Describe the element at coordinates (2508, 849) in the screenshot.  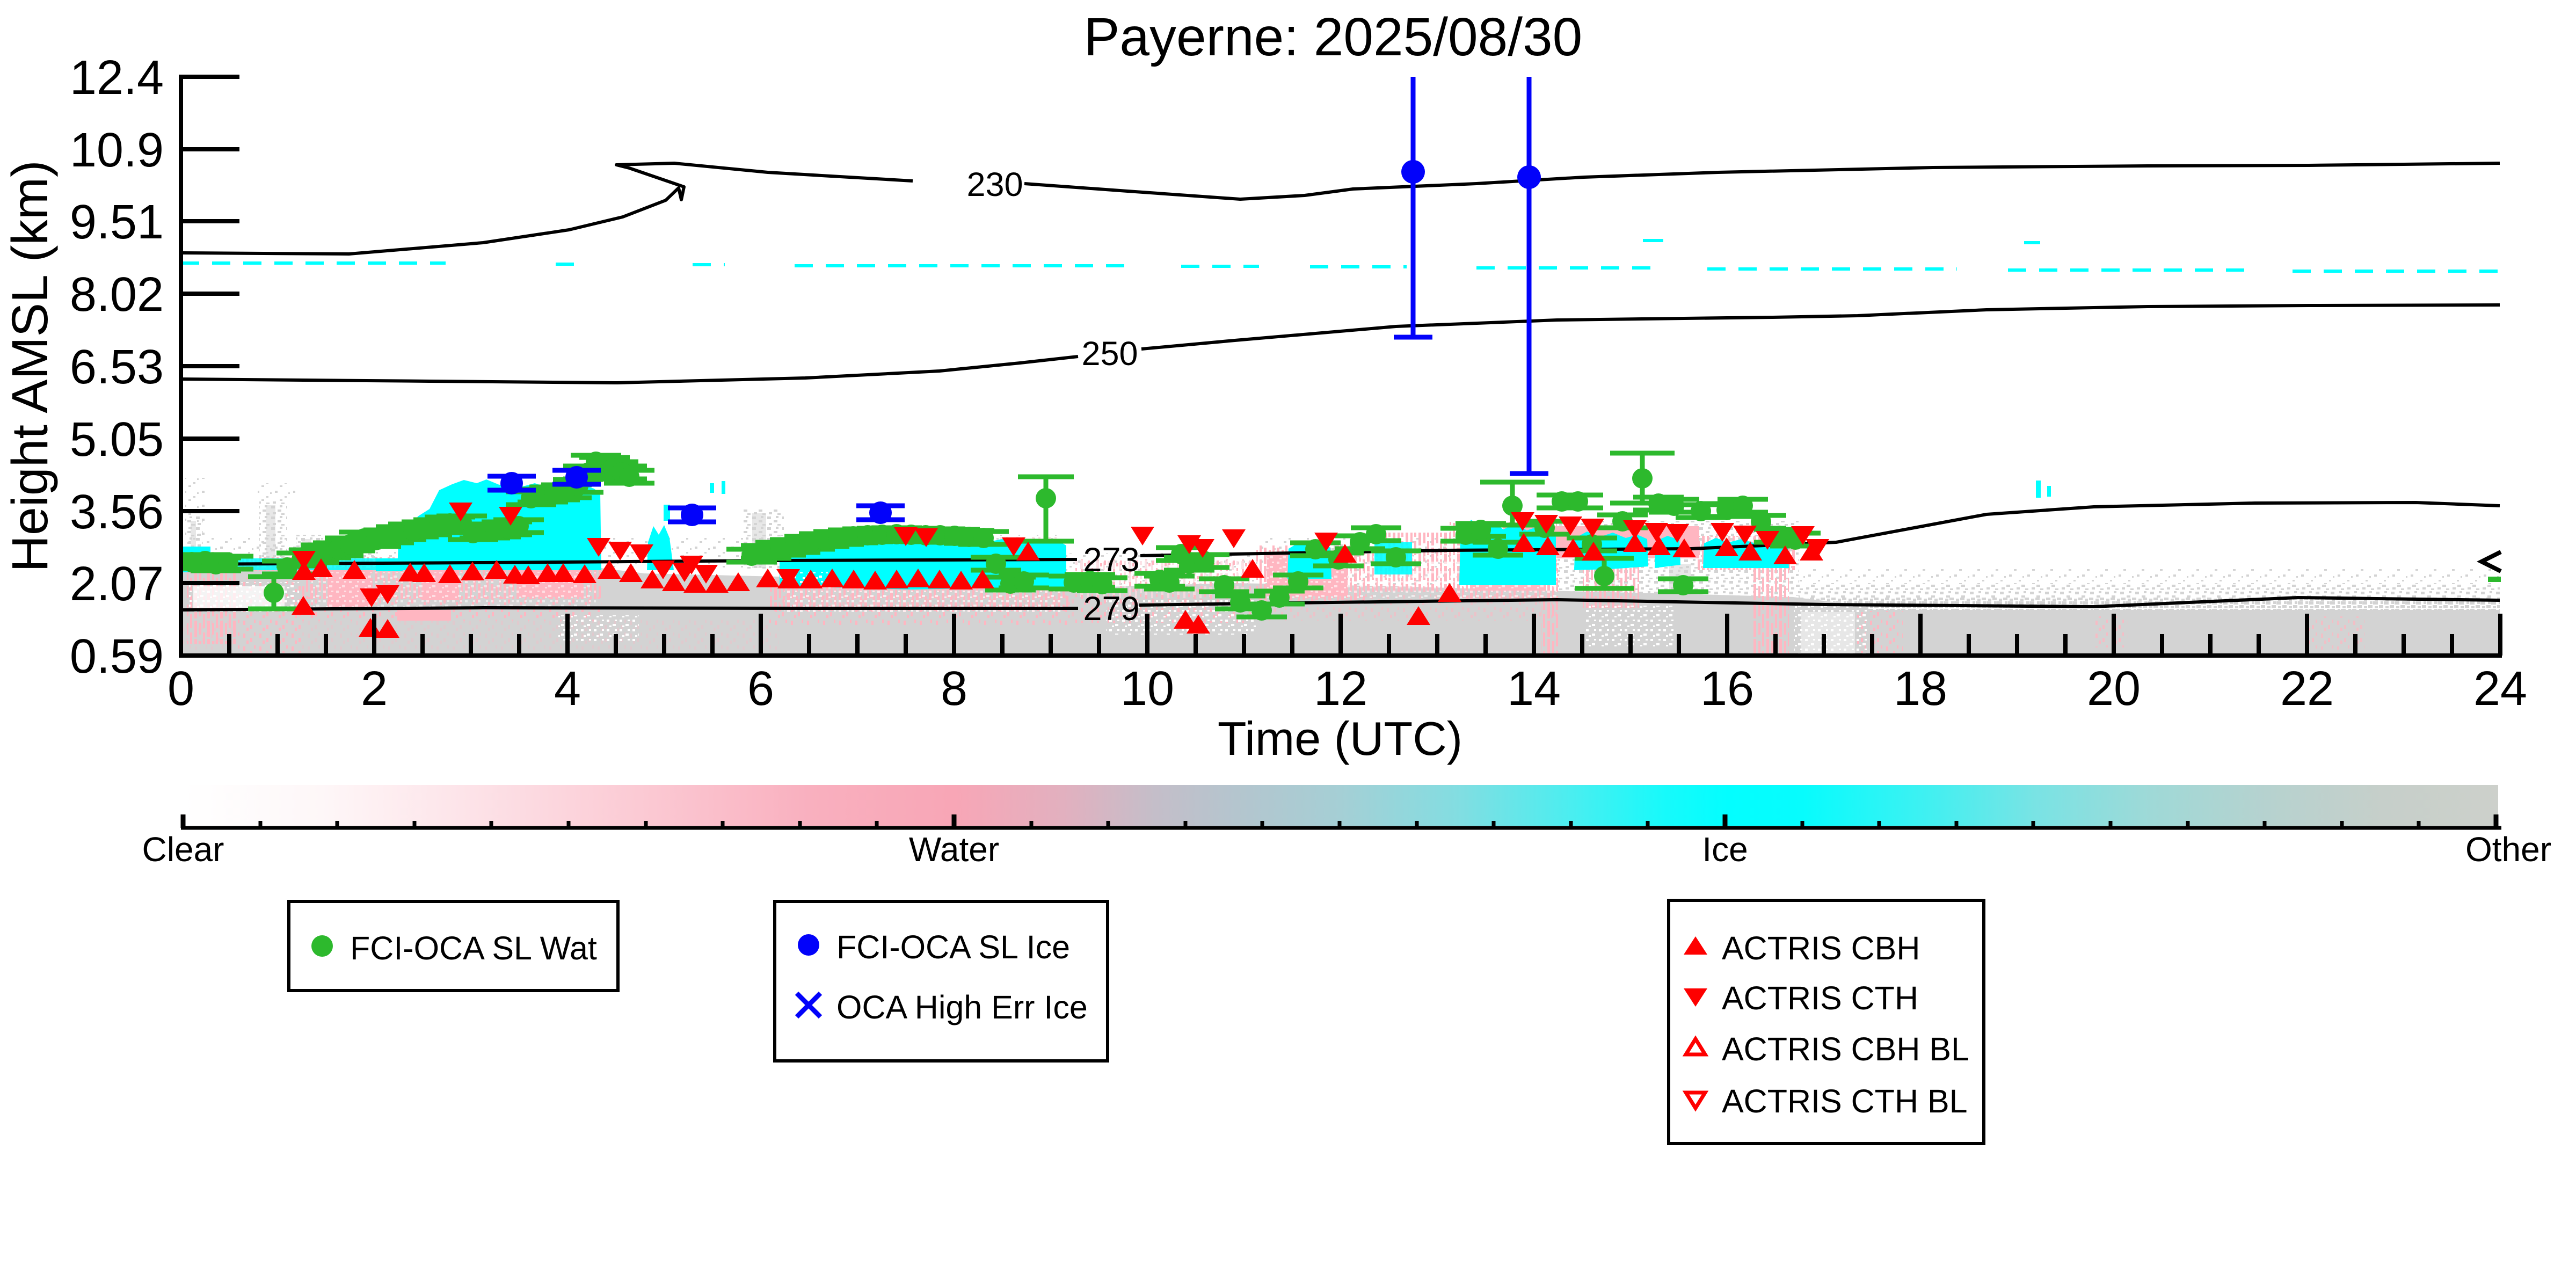
I see `svg-text: Other` at that location.